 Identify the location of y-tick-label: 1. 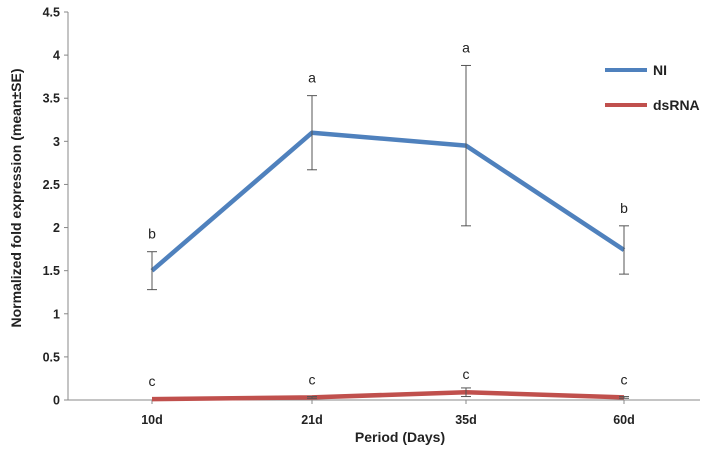
(56, 314).